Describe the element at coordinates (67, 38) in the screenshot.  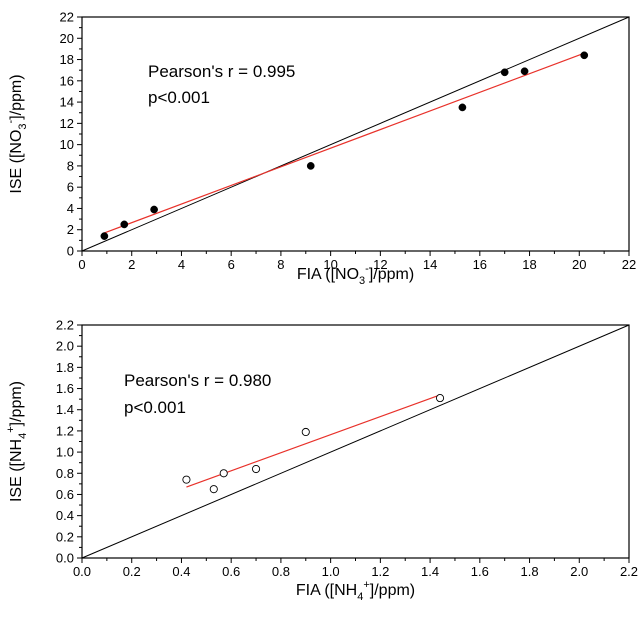
I see `panel1-y-tick-label: 20` at that location.